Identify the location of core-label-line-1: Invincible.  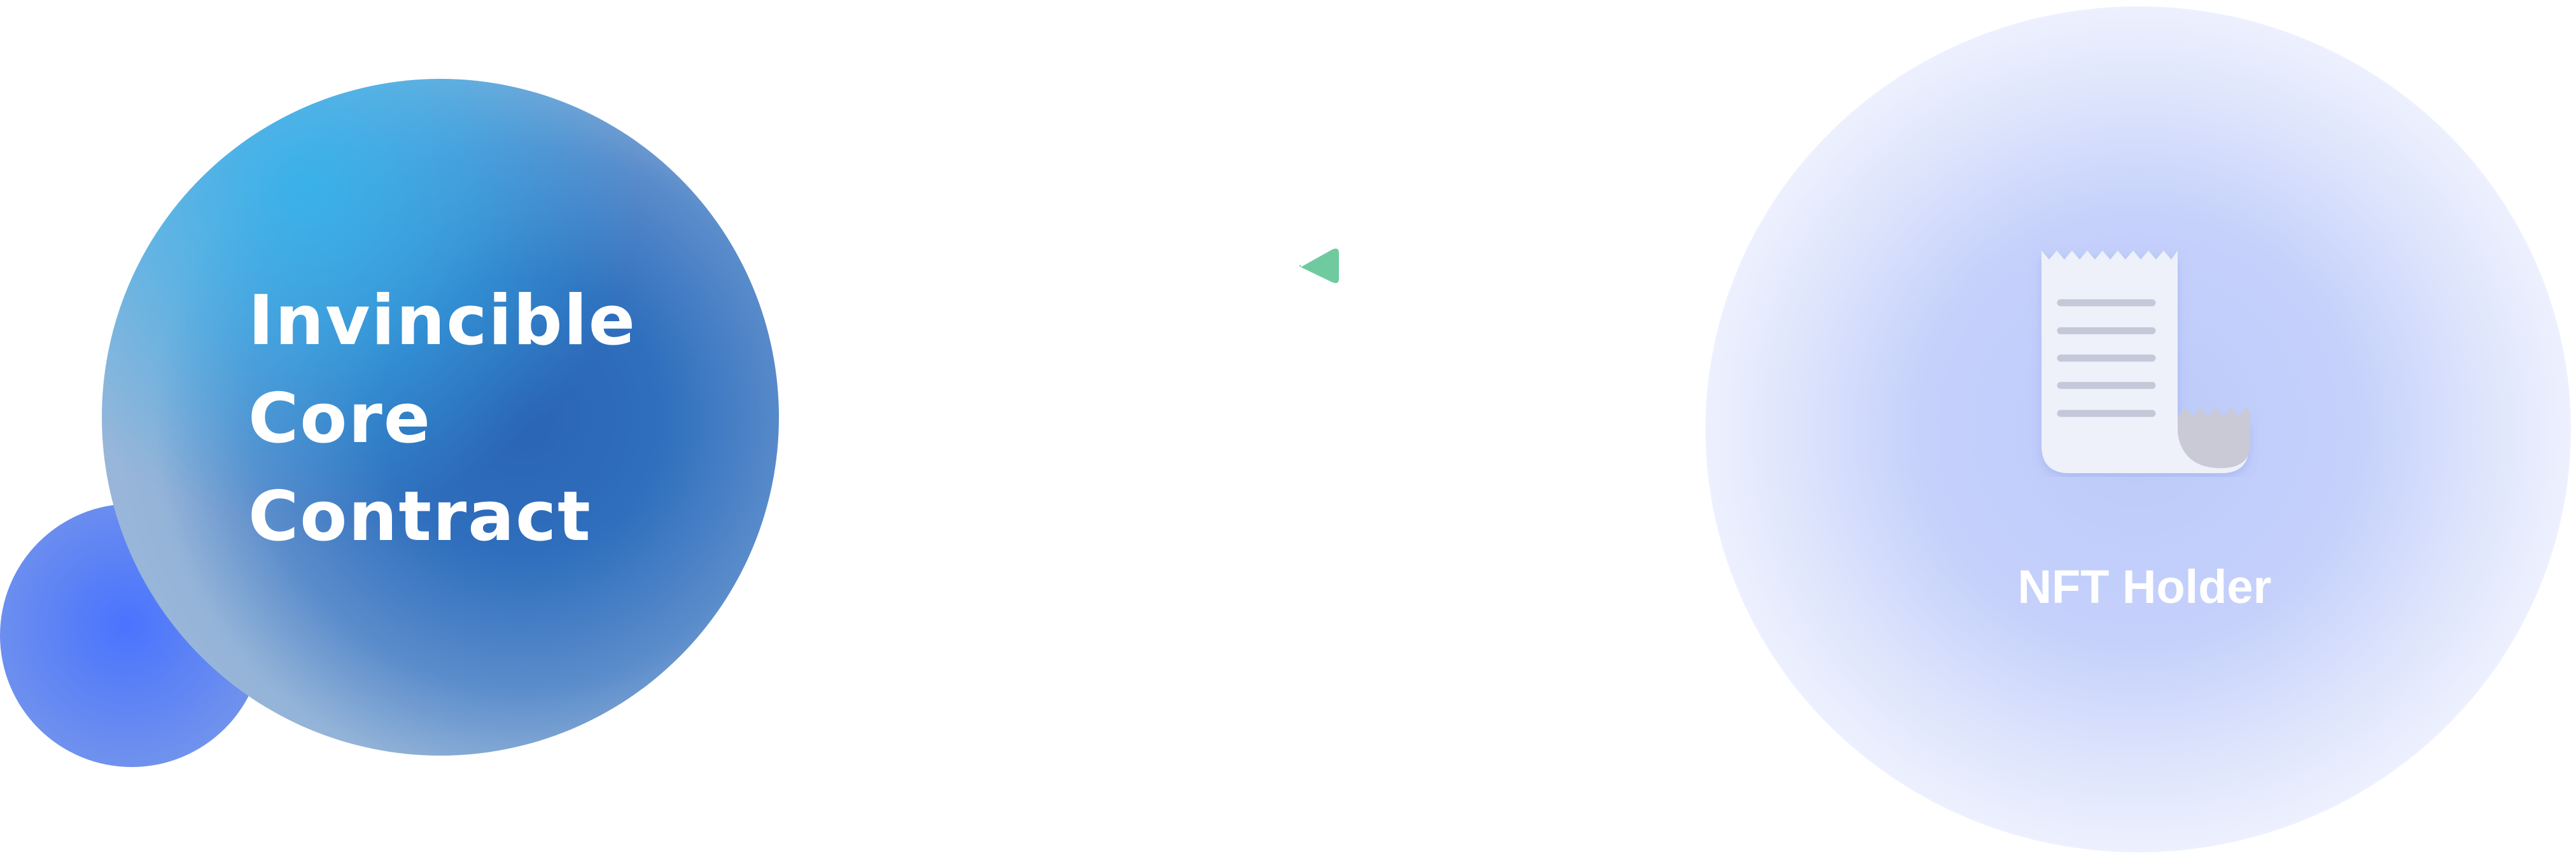
(442, 321).